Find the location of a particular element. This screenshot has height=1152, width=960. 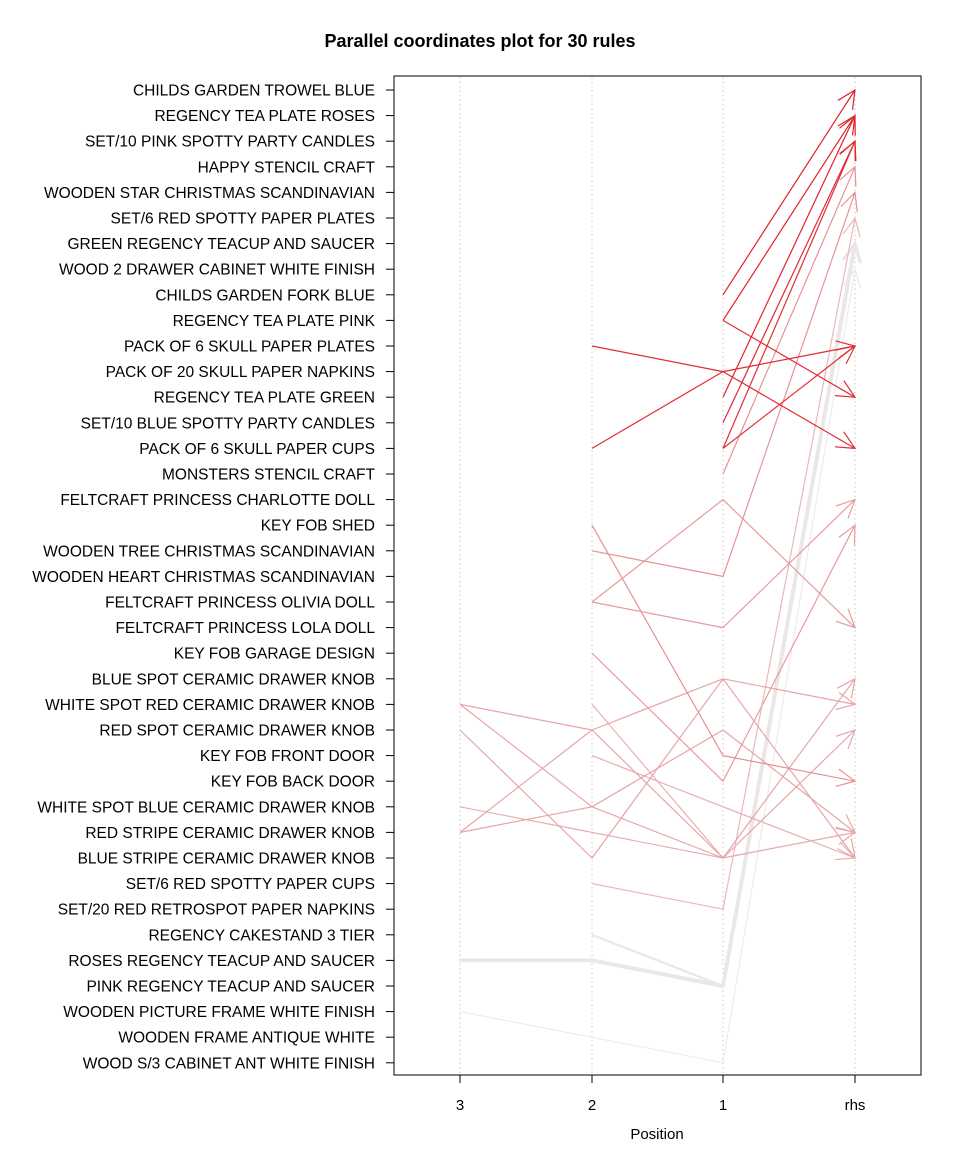

y-tick-label: WOOD 2 DRAWER CABINET WHITE FINISH is located at coordinates (217, 270).